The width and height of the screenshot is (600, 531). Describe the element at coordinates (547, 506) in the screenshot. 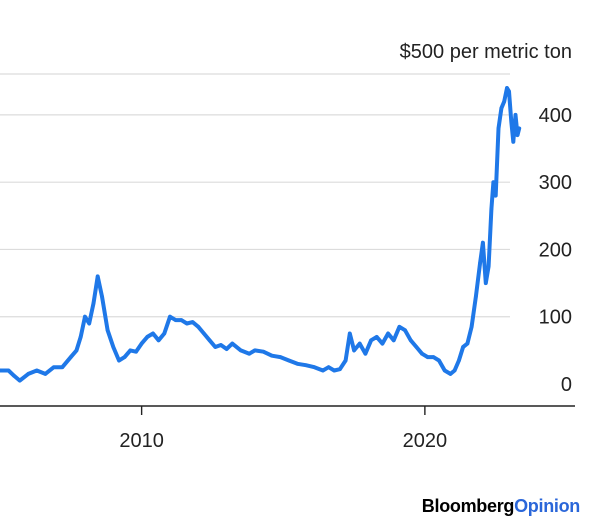

I see `brand-opinion: Opinion` at that location.